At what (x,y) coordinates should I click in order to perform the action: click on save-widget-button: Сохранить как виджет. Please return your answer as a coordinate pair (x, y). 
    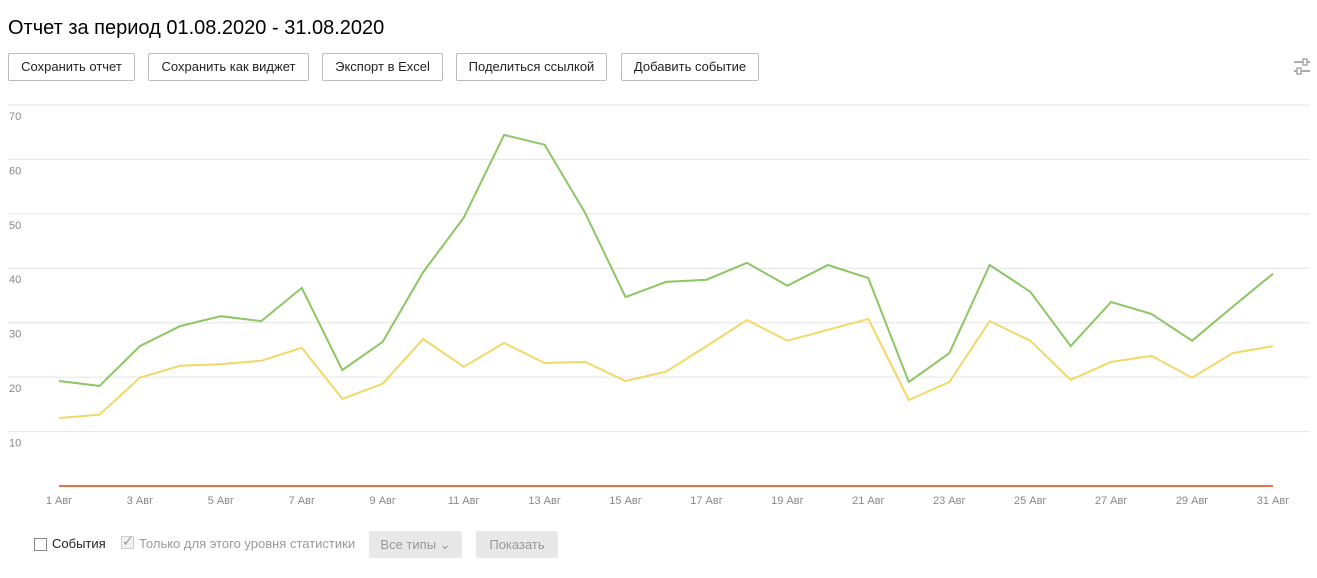
    Looking at the image, I should click on (228, 67).